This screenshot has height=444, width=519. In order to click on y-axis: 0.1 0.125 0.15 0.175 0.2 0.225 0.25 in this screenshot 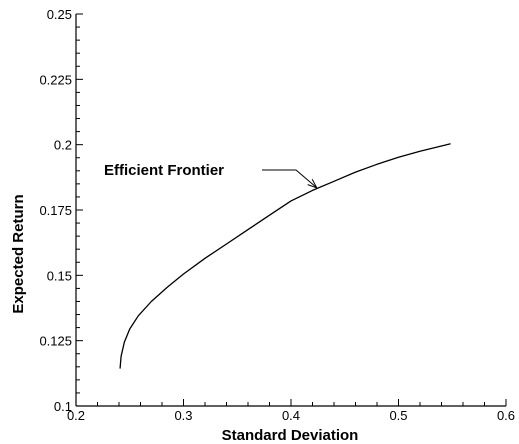, I will do `click(61, 210)`.